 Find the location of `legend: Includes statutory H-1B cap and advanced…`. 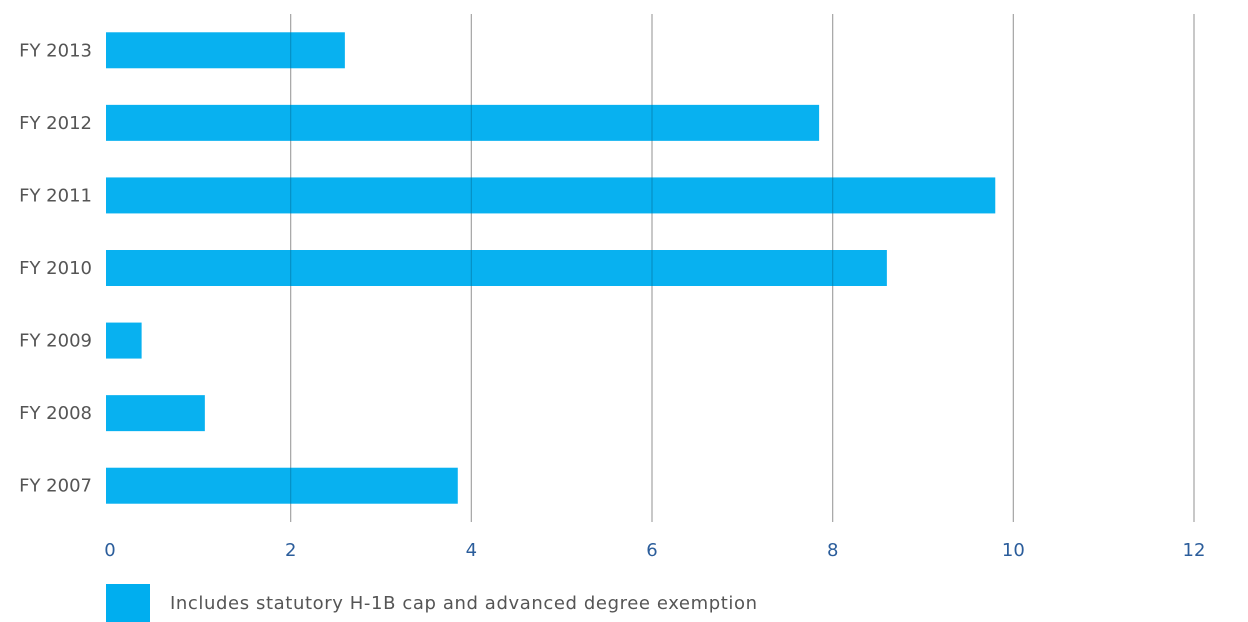

legend: Includes statutory H-1B cap and advanced… is located at coordinates (432, 603).